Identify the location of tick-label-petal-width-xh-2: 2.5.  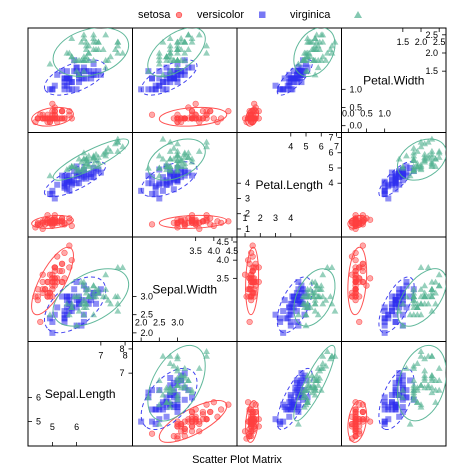
(439, 42).